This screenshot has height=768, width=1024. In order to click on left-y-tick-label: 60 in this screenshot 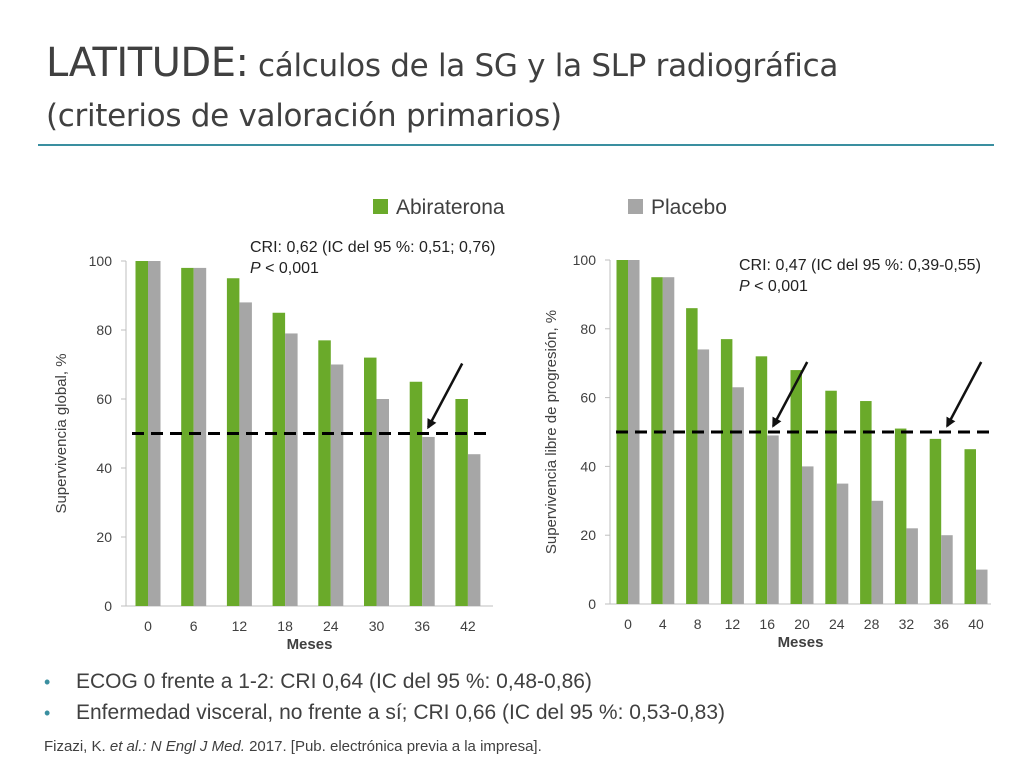, I will do `click(104, 399)`.